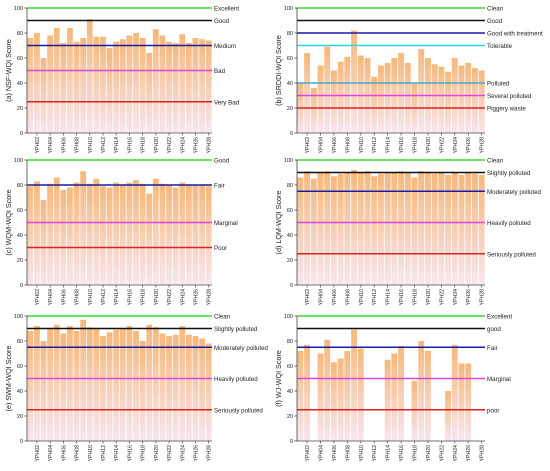  I want to click on threshold-label: Good, so click(495, 21).